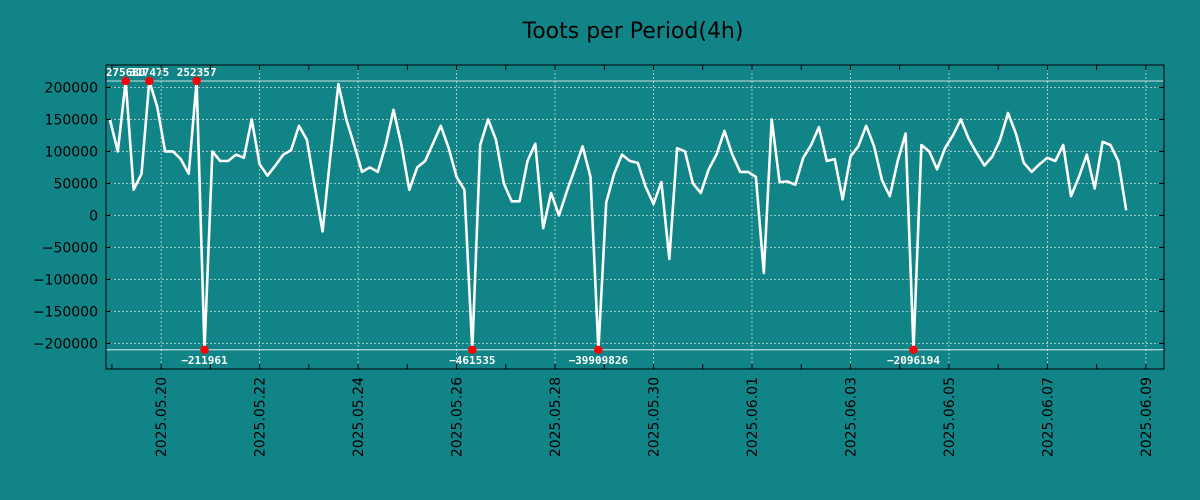 The image size is (1200, 500). Describe the element at coordinates (204, 360) in the screenshot. I see `annotation-label: −211961` at that location.